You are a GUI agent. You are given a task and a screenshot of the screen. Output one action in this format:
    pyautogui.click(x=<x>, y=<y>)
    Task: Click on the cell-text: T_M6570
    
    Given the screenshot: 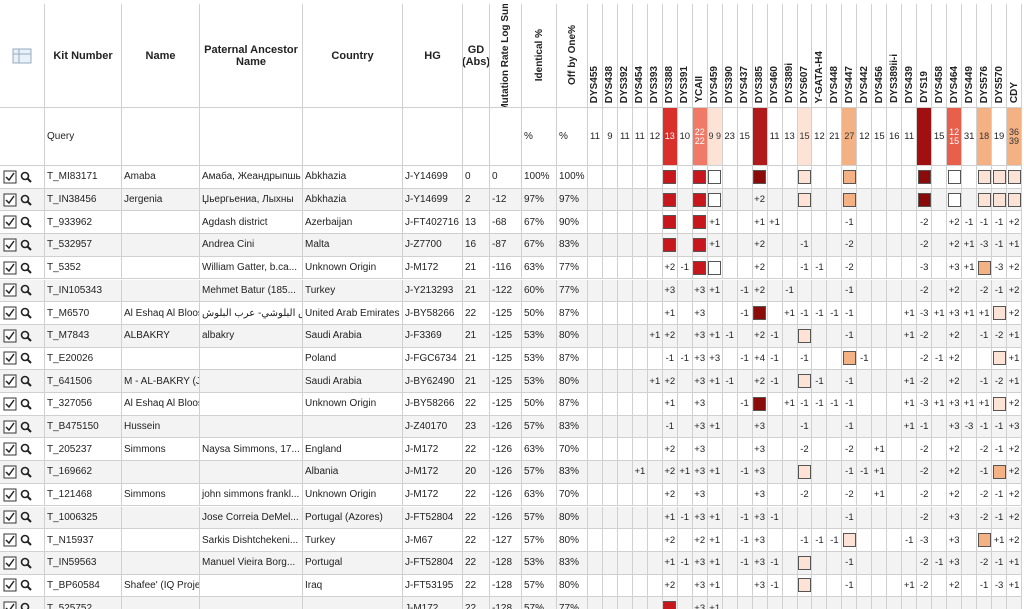 What is the action you would take?
    pyautogui.click(x=68, y=313)
    